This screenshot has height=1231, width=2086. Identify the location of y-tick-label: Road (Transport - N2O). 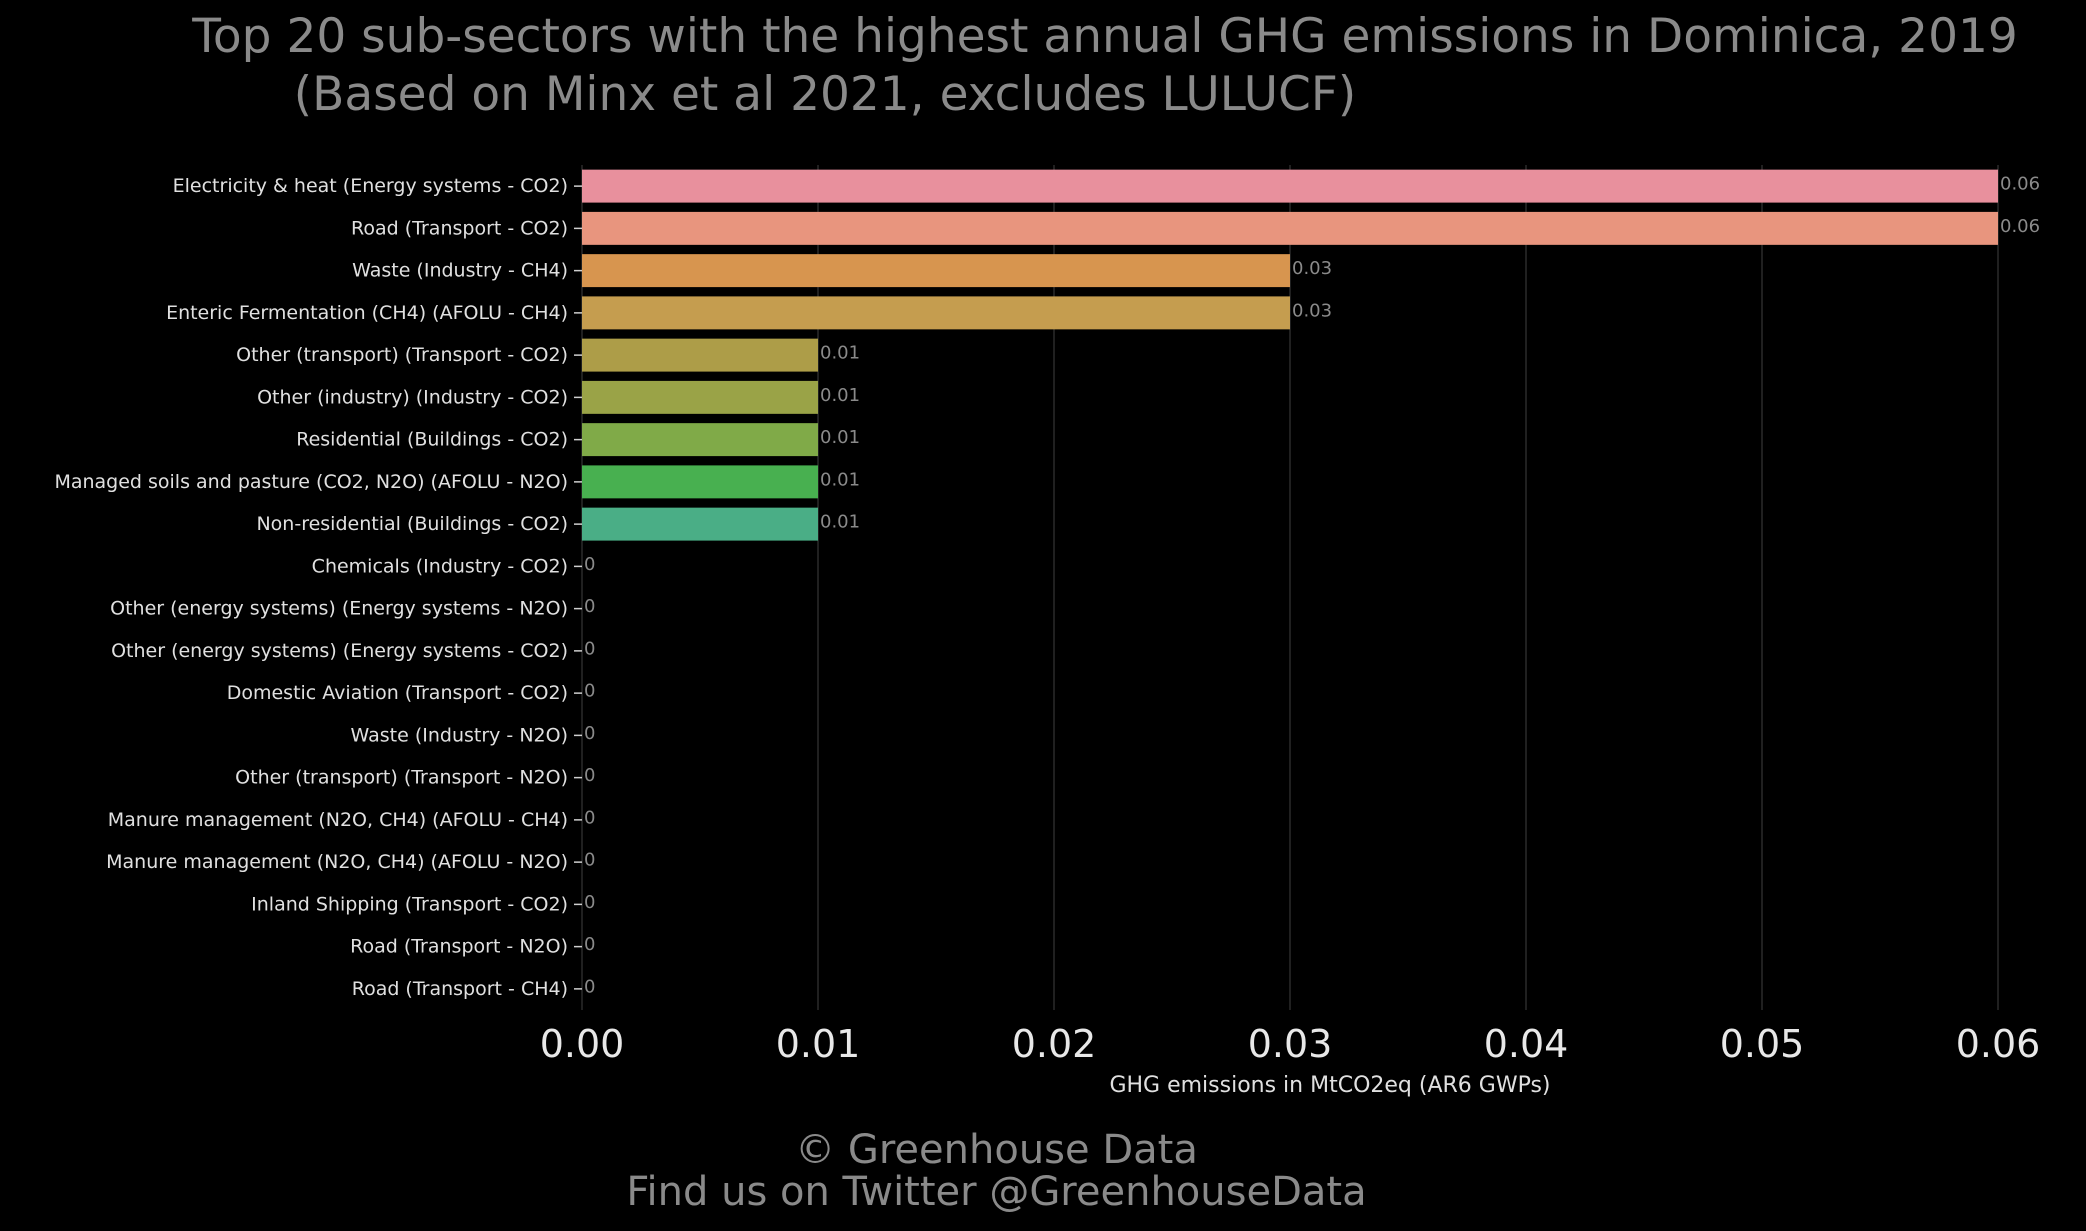
(459, 947).